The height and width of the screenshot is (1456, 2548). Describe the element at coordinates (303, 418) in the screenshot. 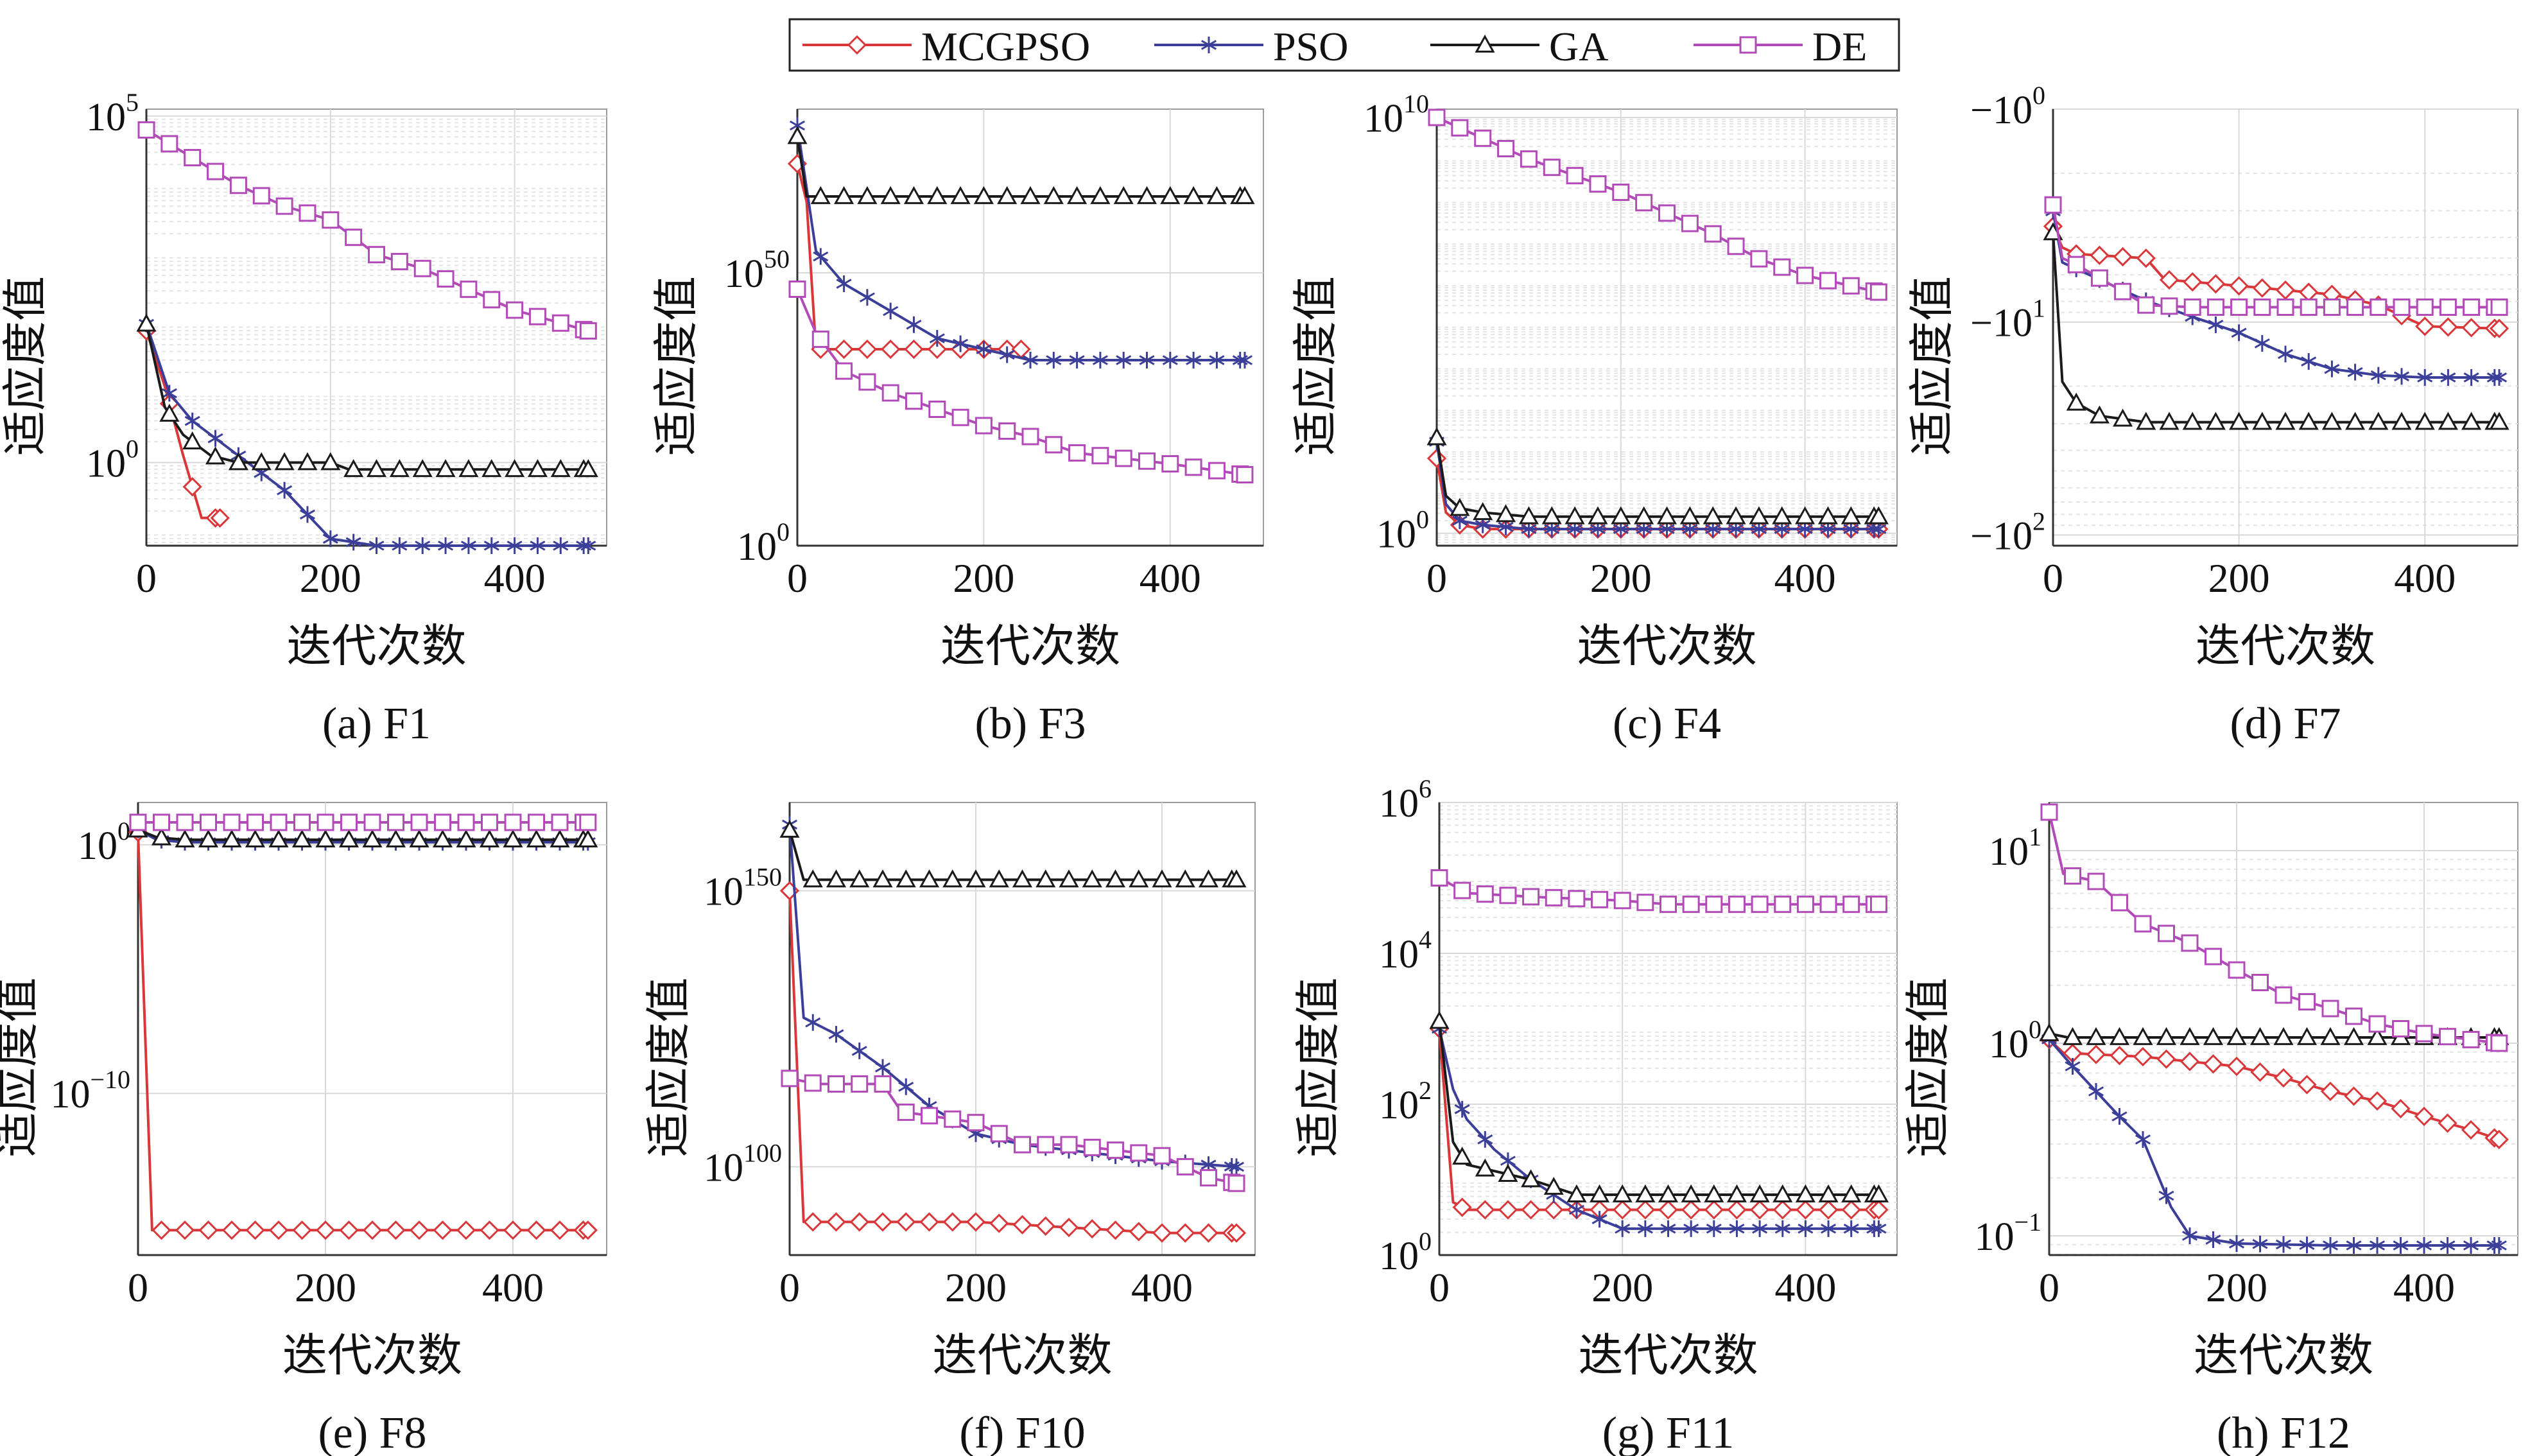

I see `chart-panel-1: 0 200 400 10⁵ 100 迭代次数 适应度值 (a) F1` at that location.